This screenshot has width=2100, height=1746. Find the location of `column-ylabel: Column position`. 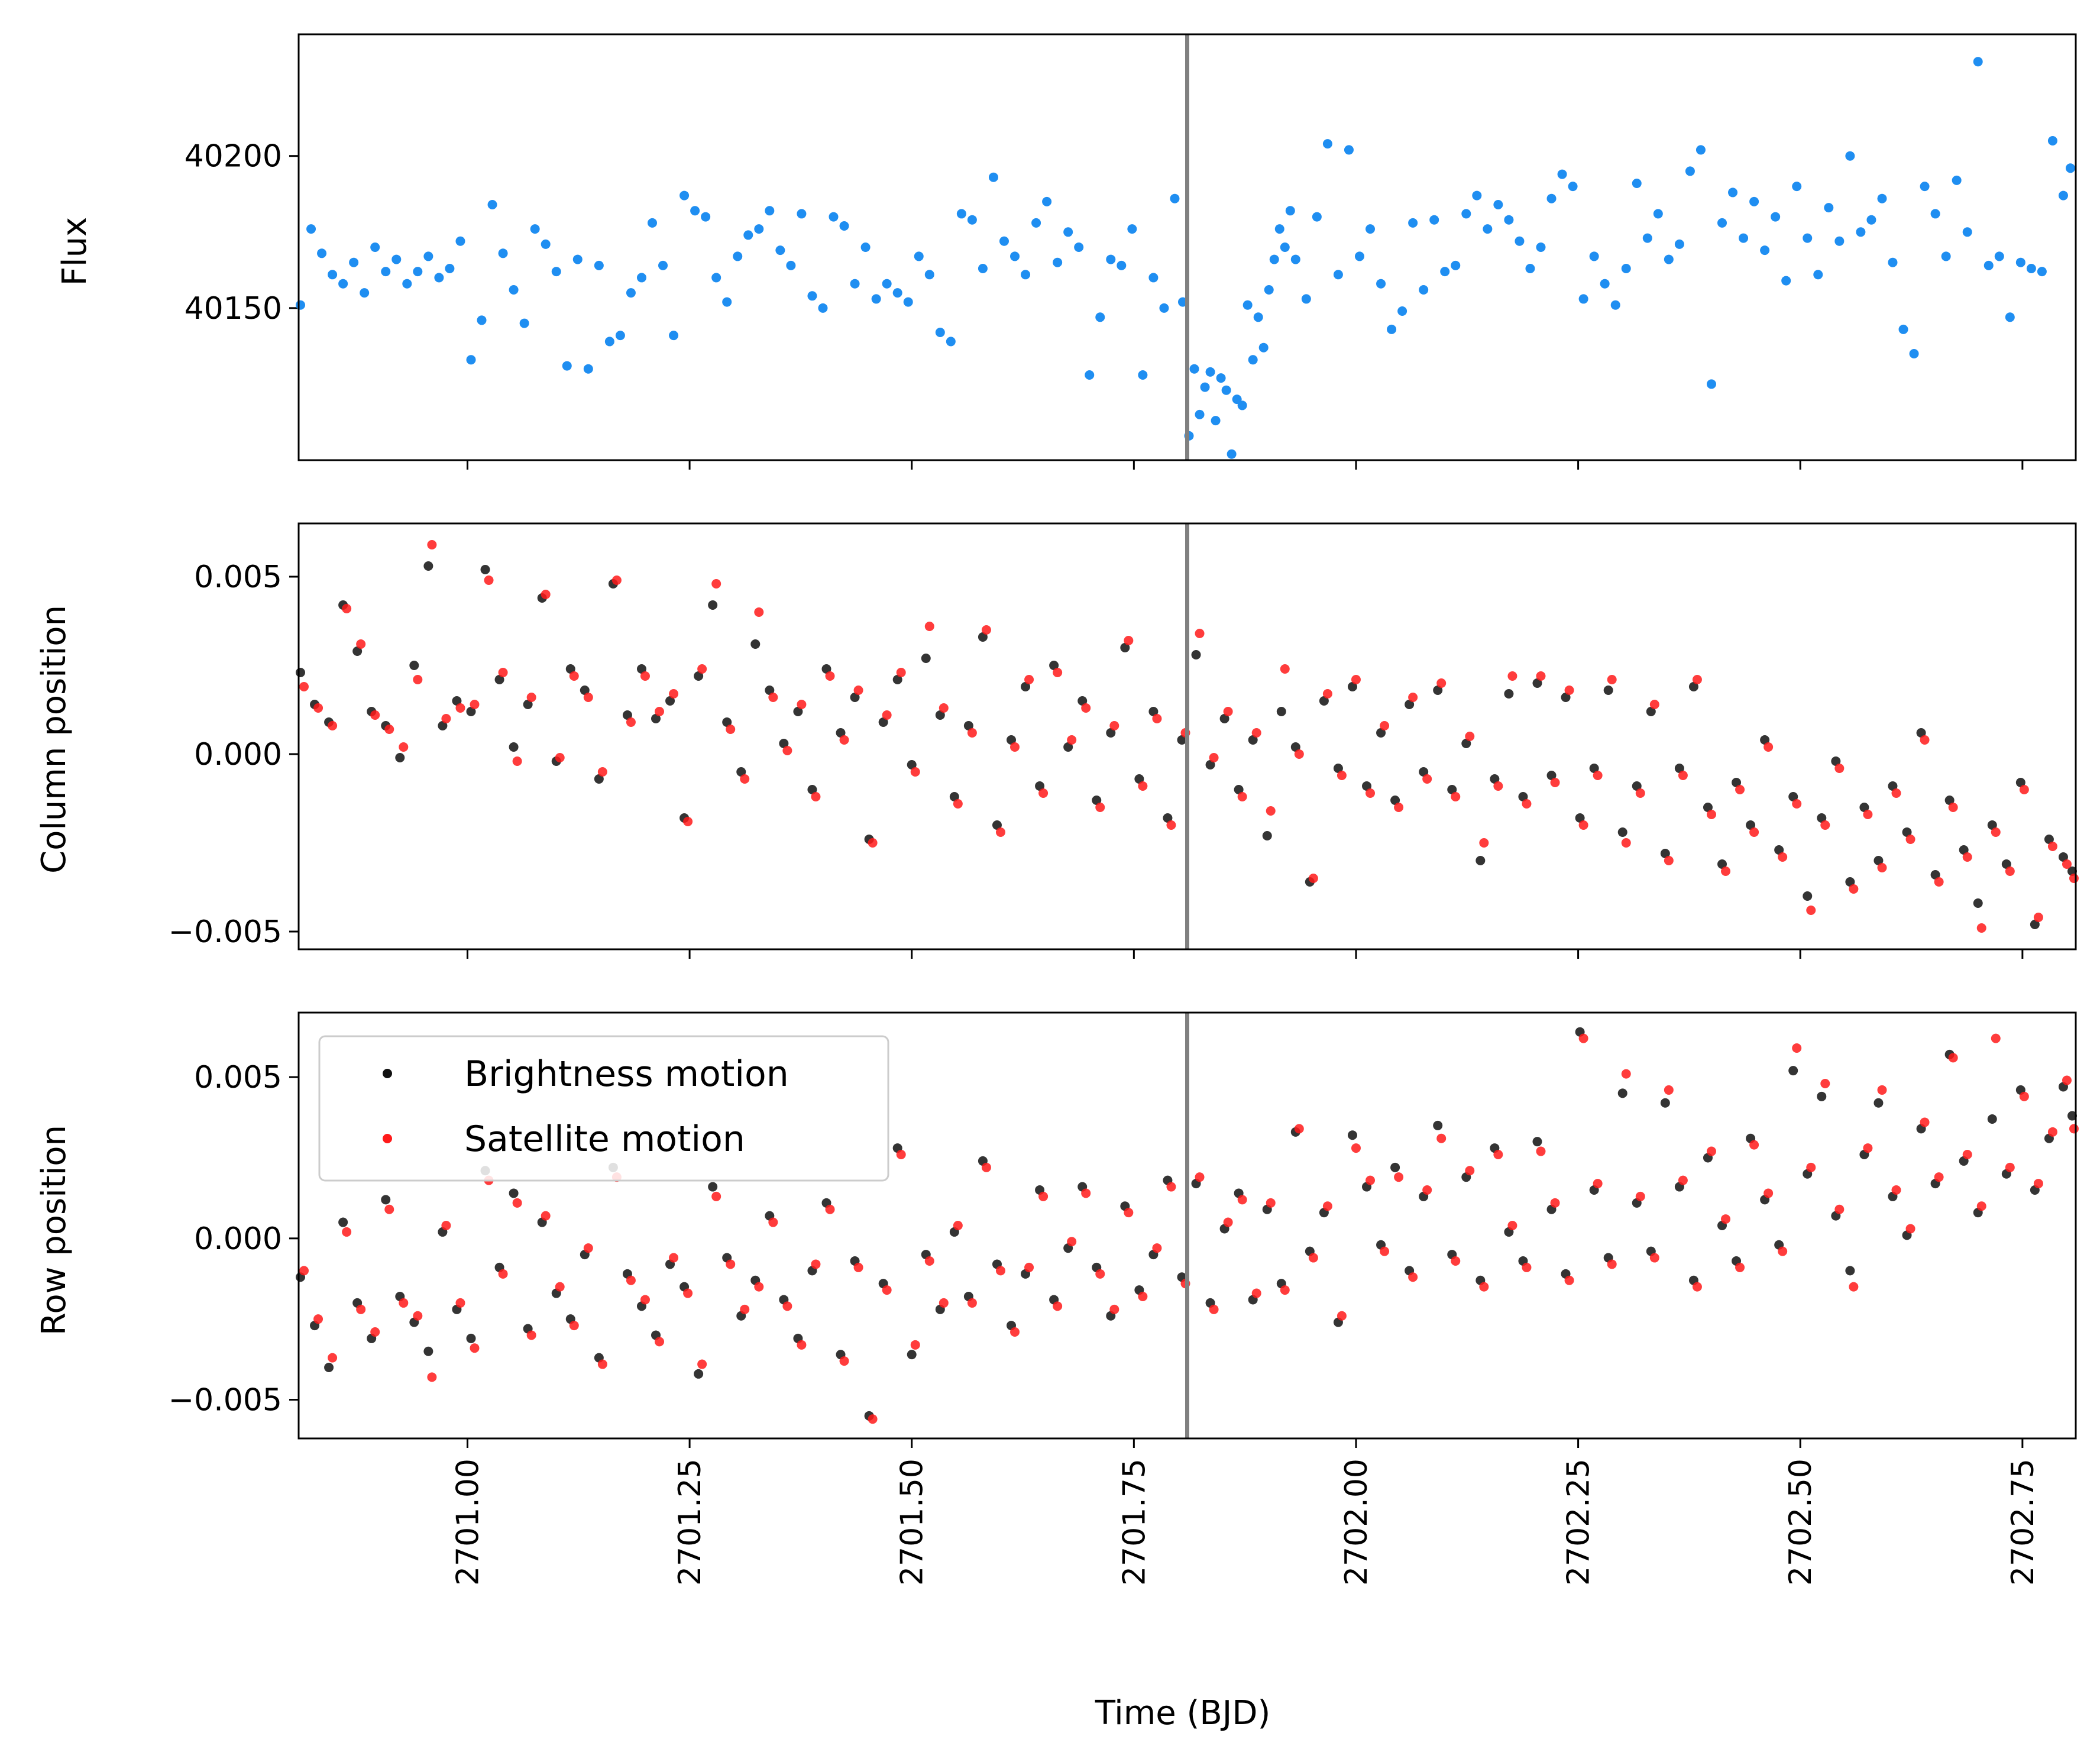

column-ylabel: Column position is located at coordinates (54, 739).